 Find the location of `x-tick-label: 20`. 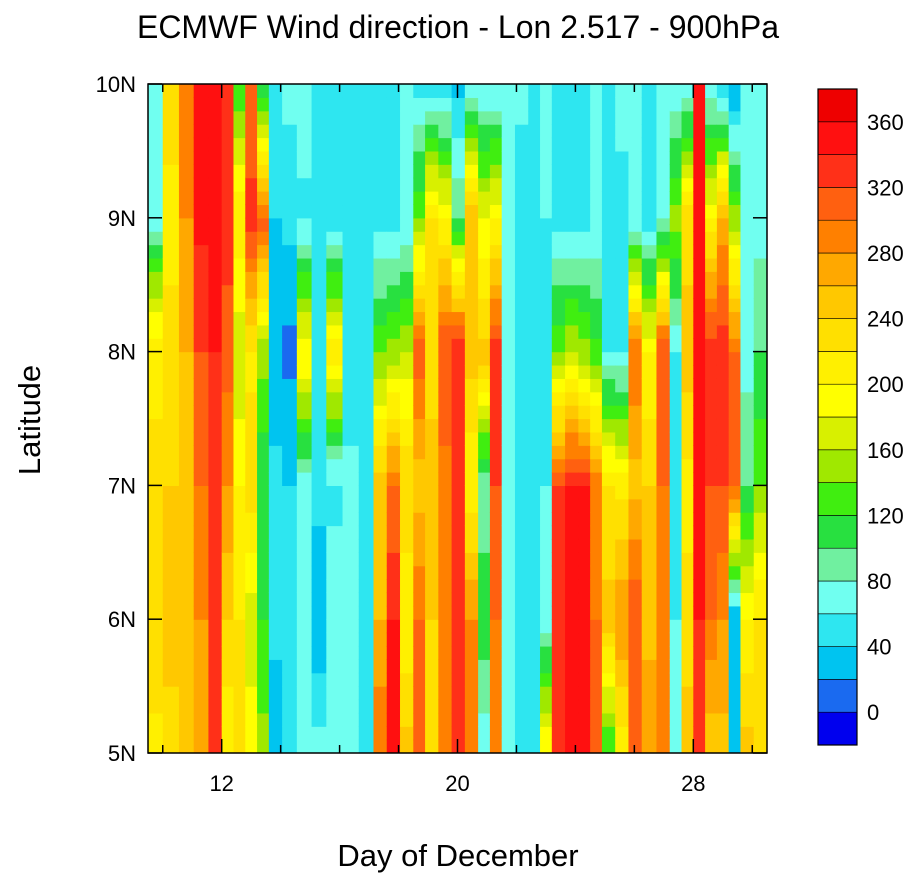

x-tick-label: 20 is located at coordinates (457, 783).